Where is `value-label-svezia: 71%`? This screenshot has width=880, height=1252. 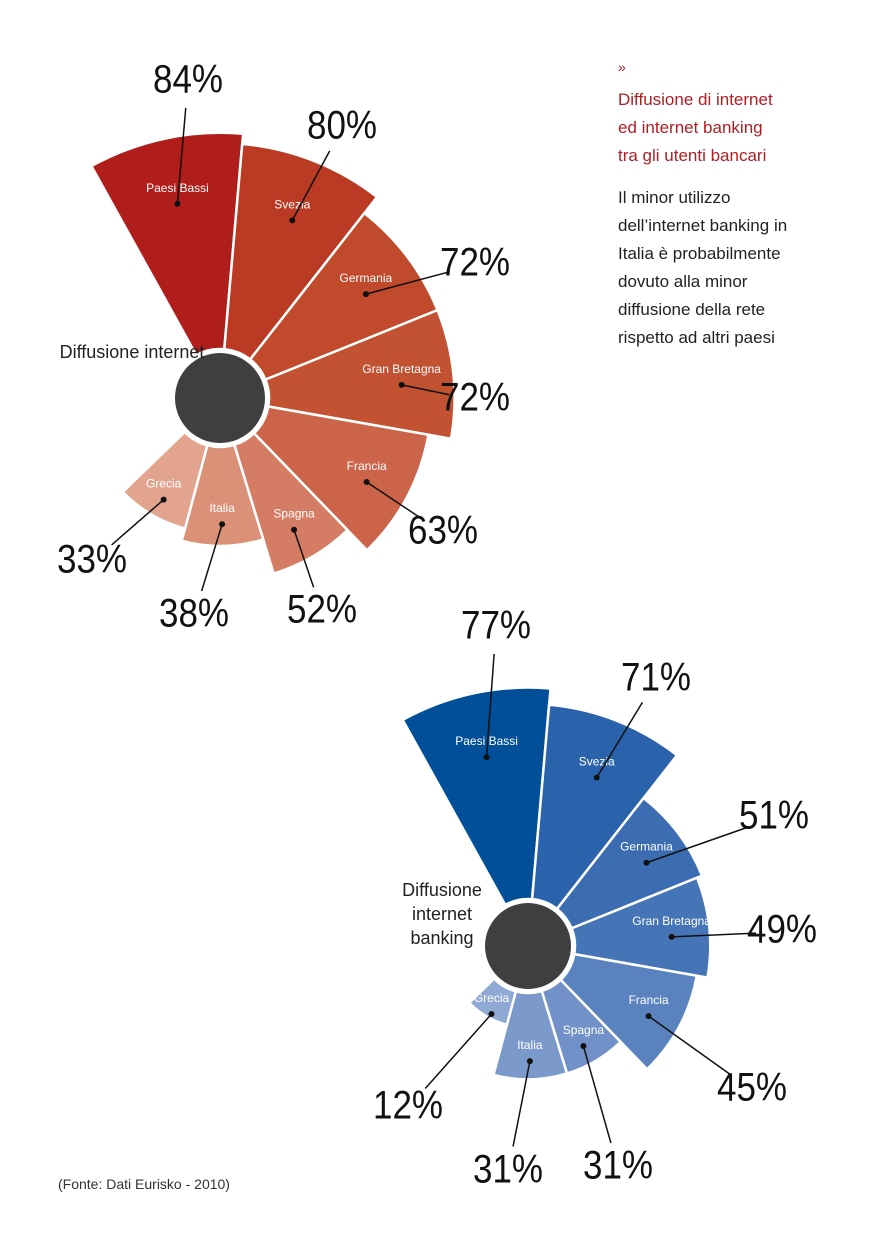 value-label-svezia: 71% is located at coordinates (656, 678).